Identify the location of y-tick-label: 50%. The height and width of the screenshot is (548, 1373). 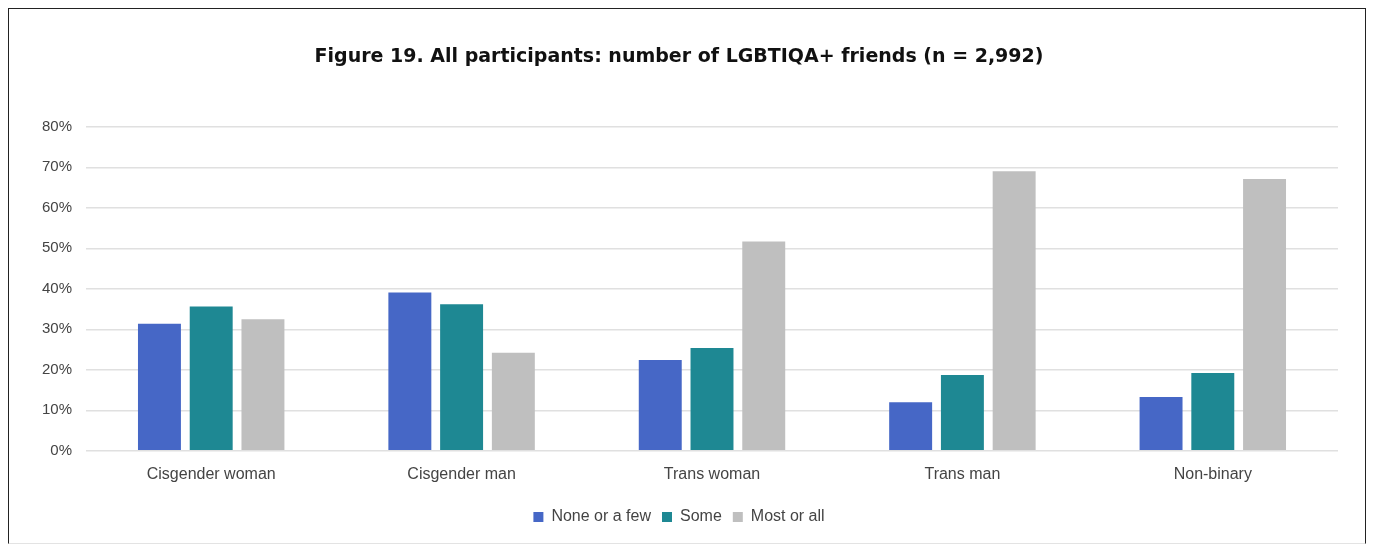
(56, 247).